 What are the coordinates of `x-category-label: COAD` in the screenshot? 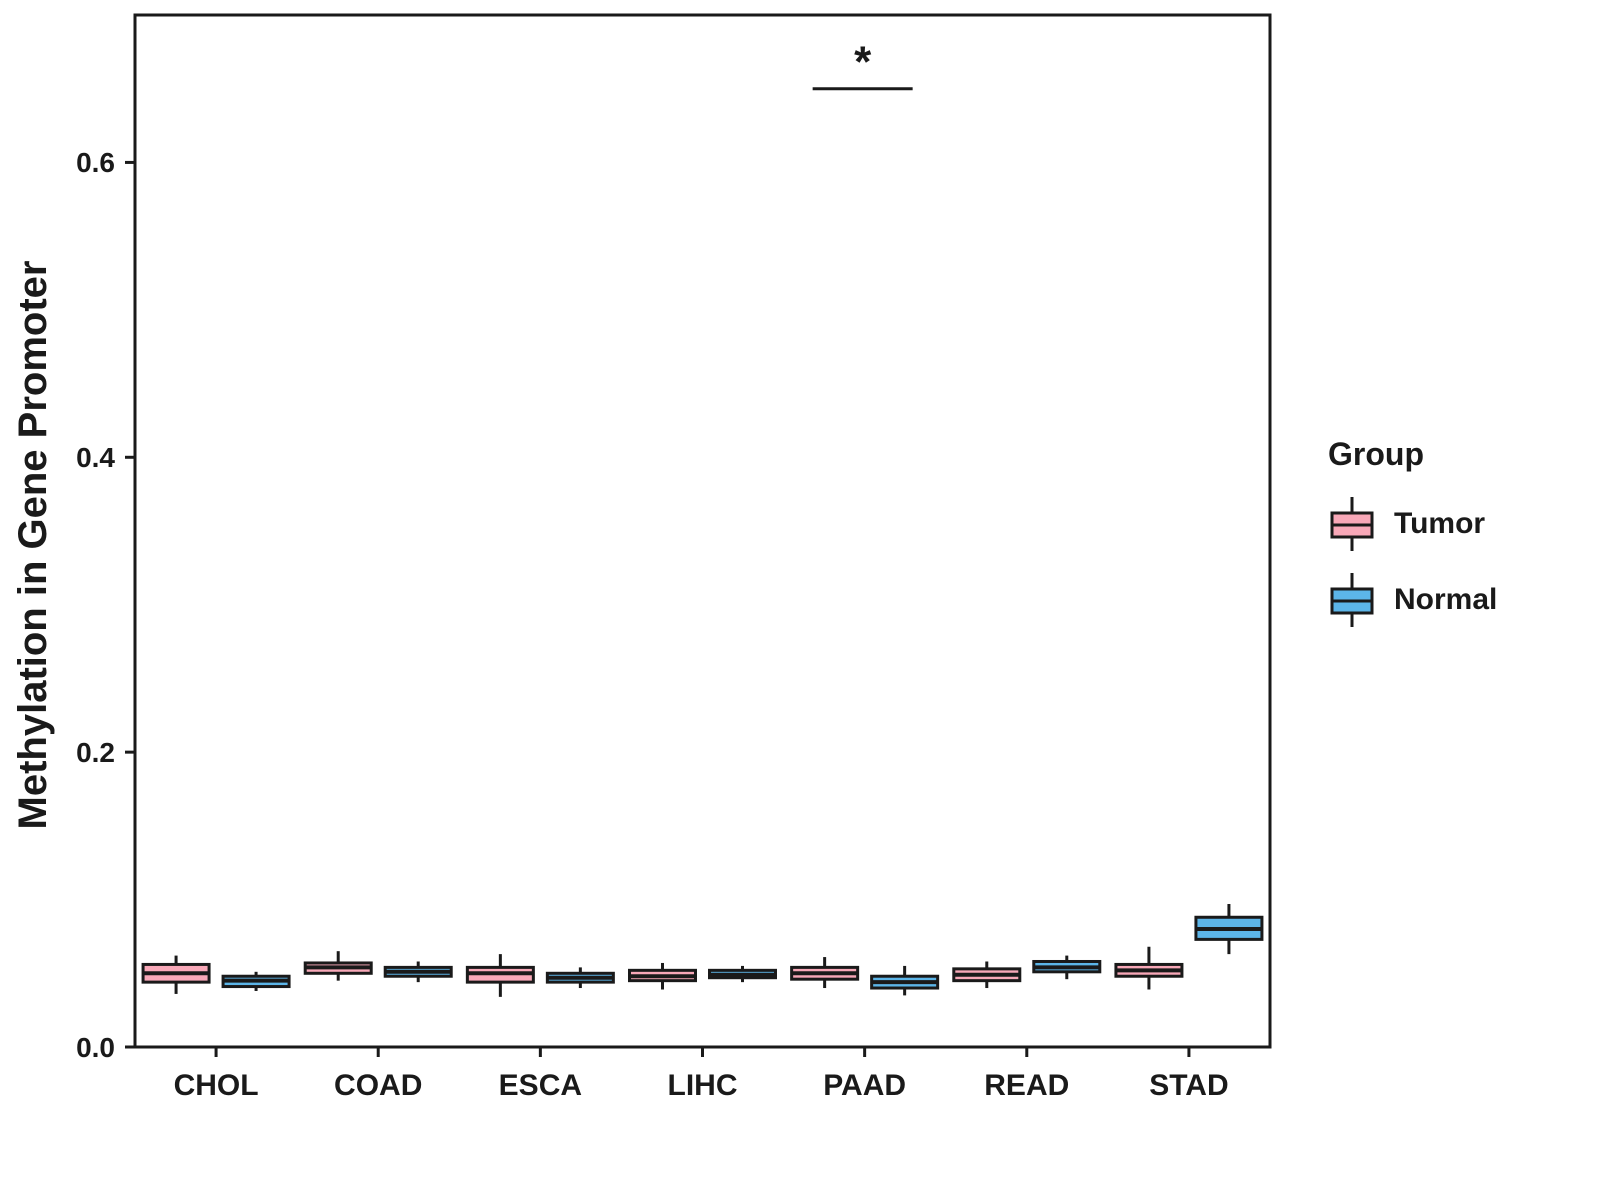 It's located at (378, 1085).